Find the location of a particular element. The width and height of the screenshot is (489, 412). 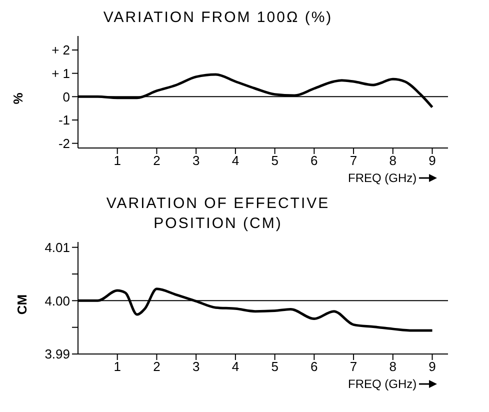

y-tick-label: + 2 is located at coordinates (61, 50).